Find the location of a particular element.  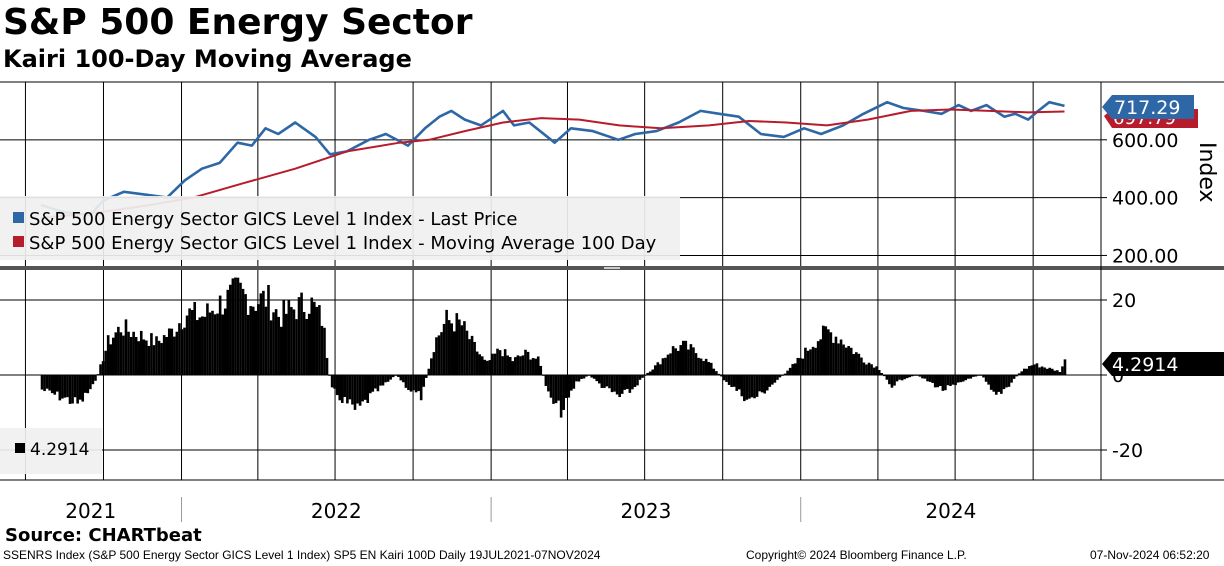

x-year-label: 2023 is located at coordinates (645, 511).